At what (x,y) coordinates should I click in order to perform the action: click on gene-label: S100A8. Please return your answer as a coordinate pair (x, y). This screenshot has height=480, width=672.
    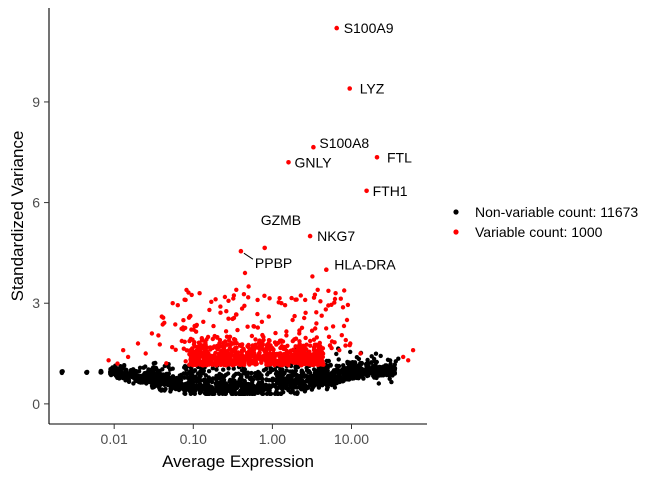
    Looking at the image, I should click on (344, 143).